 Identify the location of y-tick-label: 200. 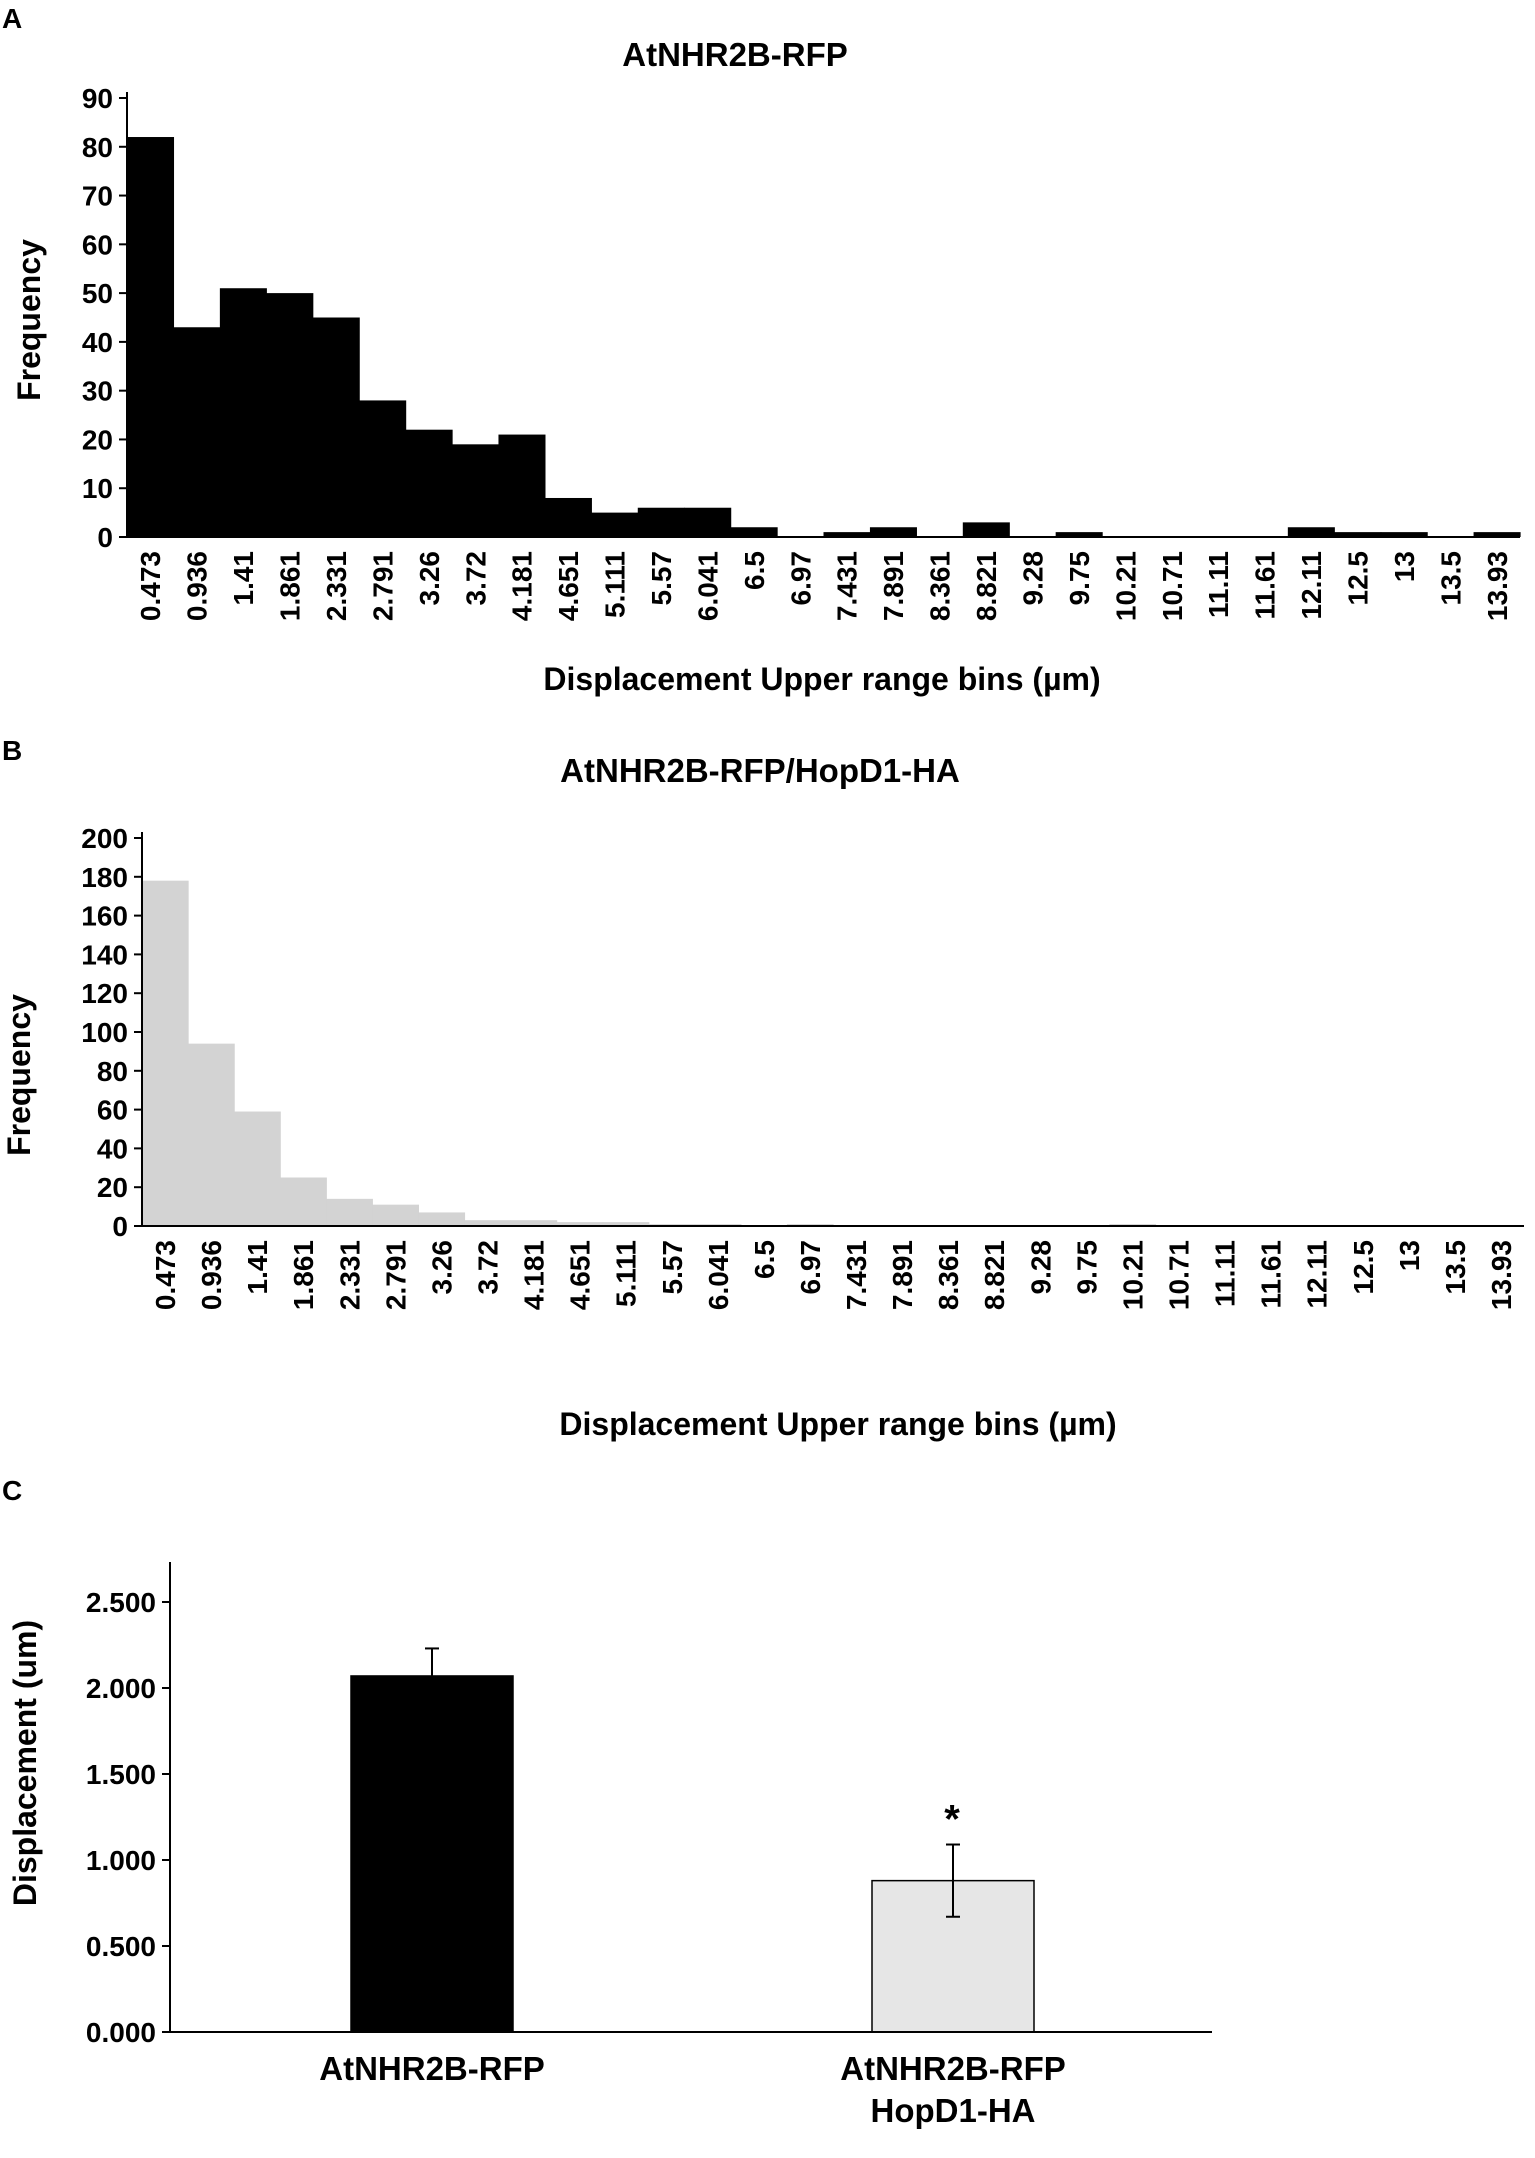
(104, 838).